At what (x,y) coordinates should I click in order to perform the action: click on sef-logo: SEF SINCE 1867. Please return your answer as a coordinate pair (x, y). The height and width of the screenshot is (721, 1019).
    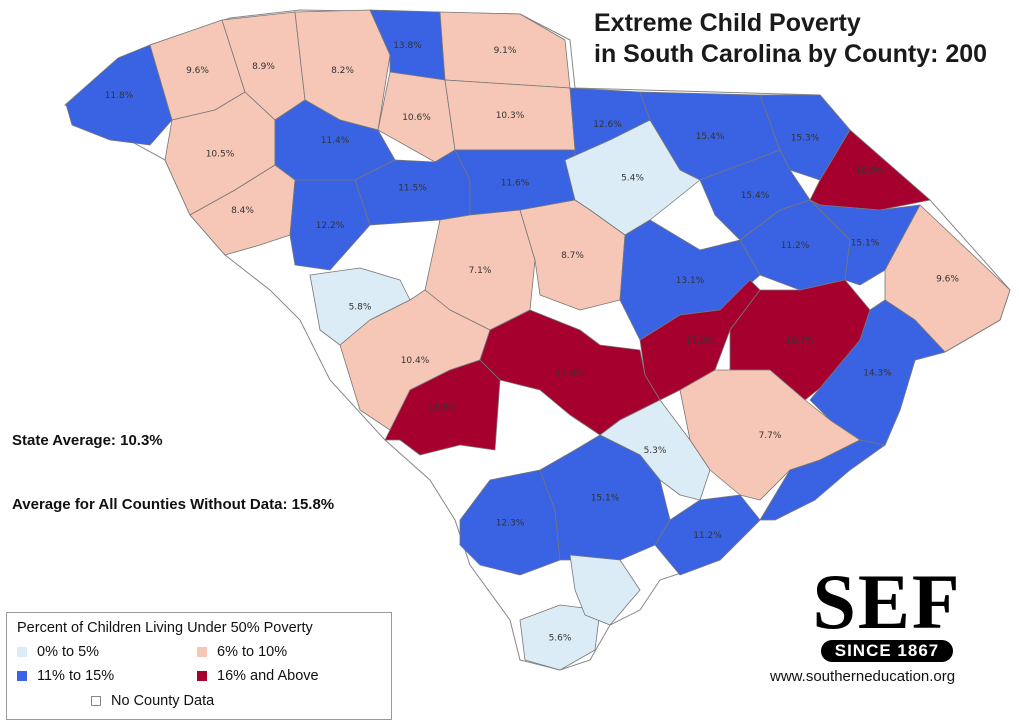
    Looking at the image, I should click on (887, 610).